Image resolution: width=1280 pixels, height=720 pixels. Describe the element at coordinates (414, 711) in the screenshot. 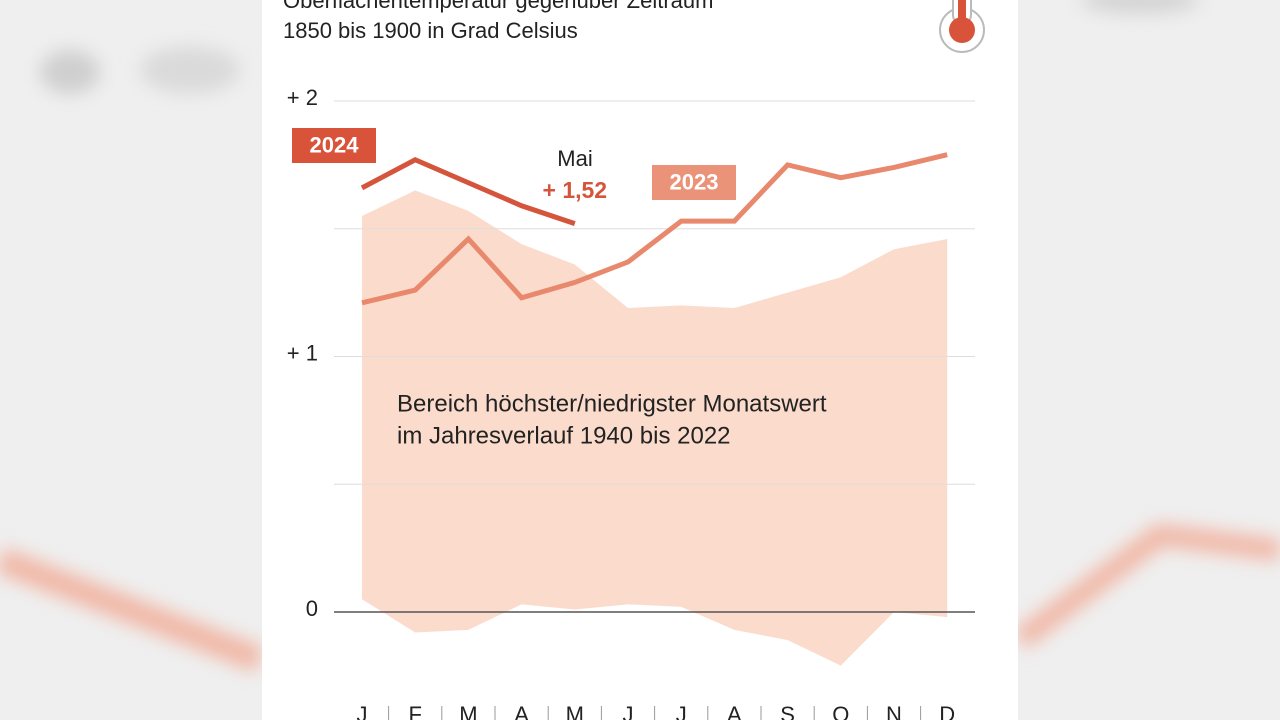

I see `x-tick-label: F` at that location.